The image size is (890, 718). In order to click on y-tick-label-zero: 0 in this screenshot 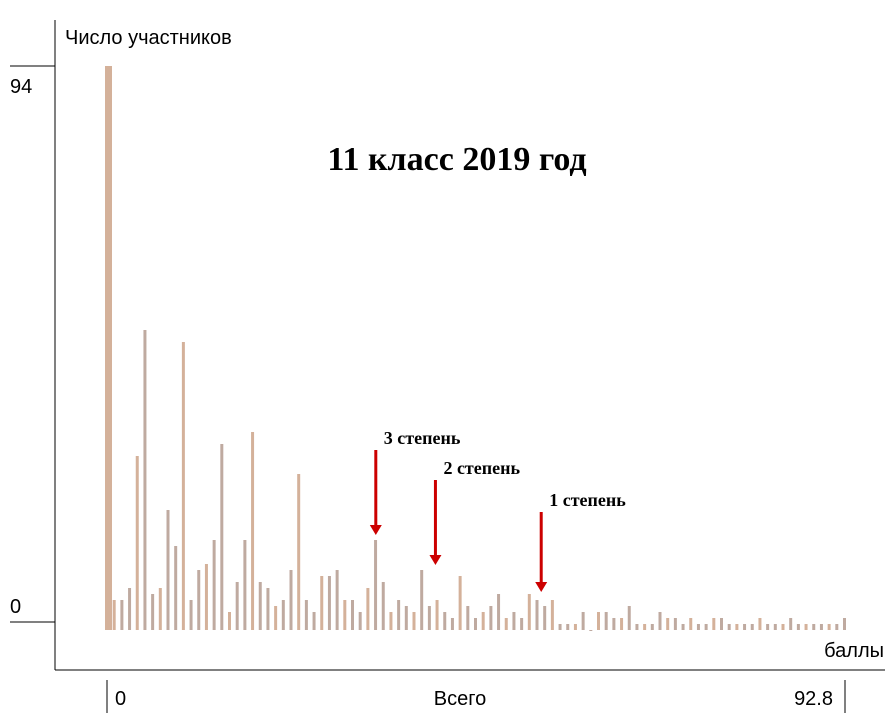, I will do `click(15, 607)`.